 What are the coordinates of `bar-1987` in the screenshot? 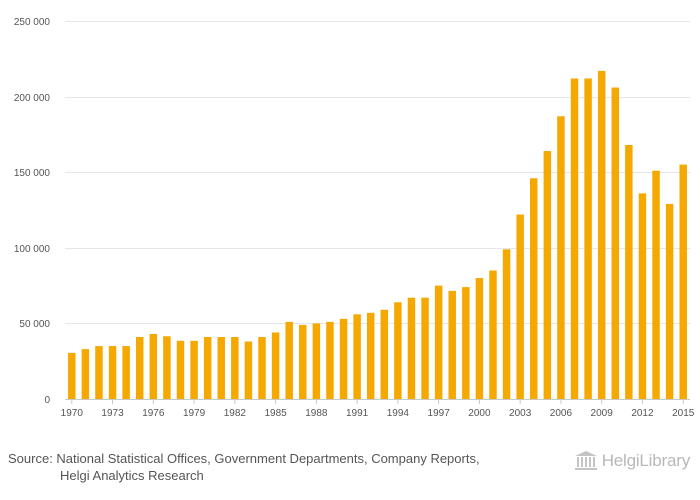 It's located at (303, 361).